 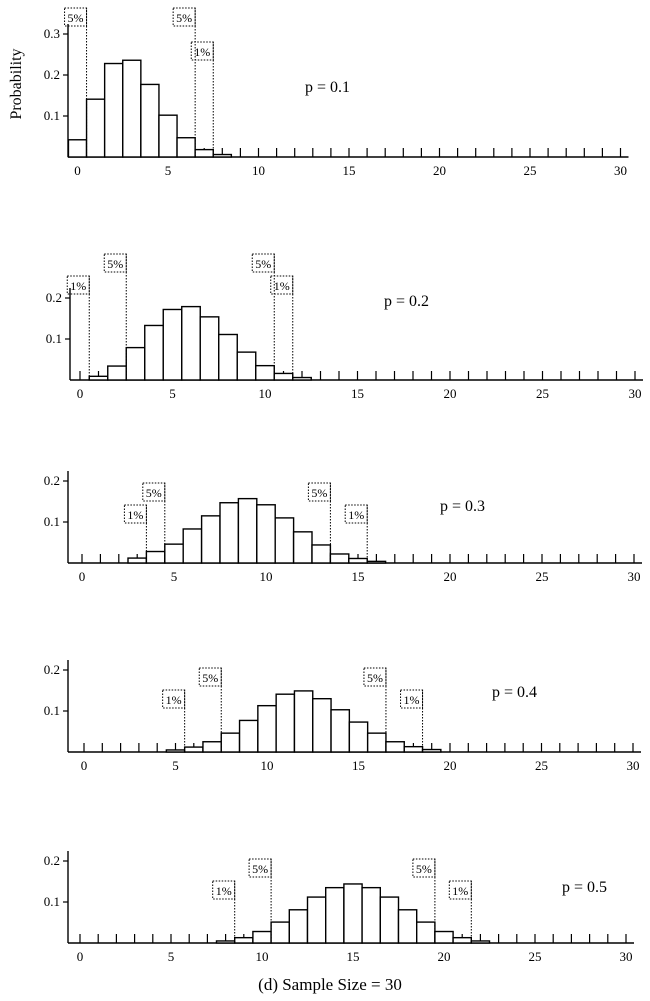 I want to click on panel-2: 0.10.20 5 10 15 20 25 301%5% 5%1%p = 0.2, so click(x=344, y=327).